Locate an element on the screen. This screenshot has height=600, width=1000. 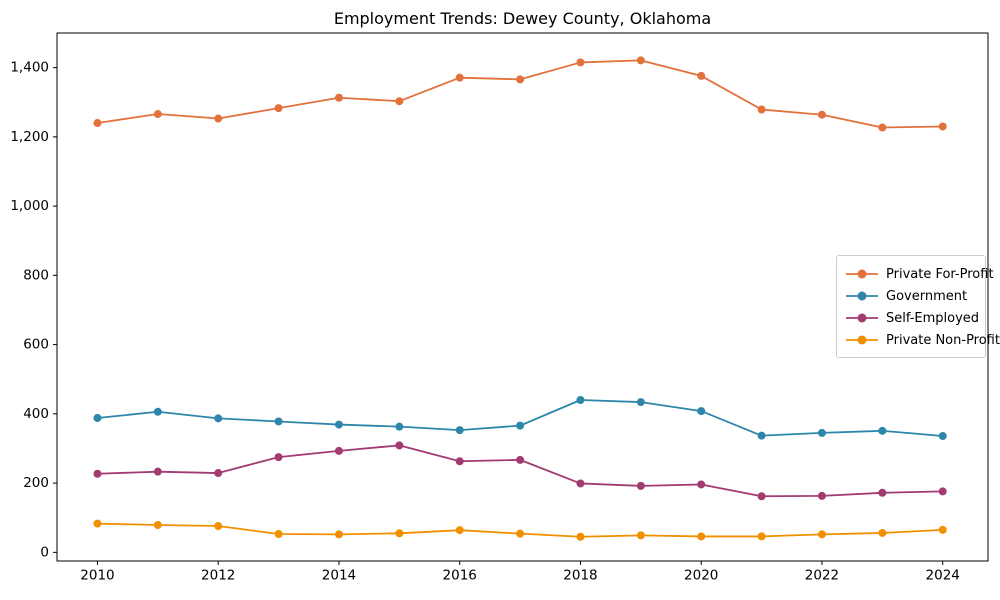
legend-item-government: Government is located at coordinates (911, 296).